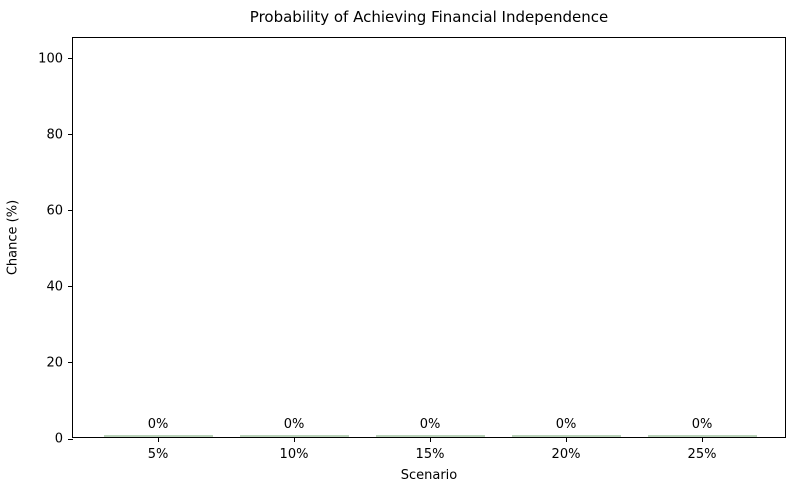 The image size is (800, 500). Describe the element at coordinates (429, 475) in the screenshot. I see `x-axis-label: Scenario` at that location.